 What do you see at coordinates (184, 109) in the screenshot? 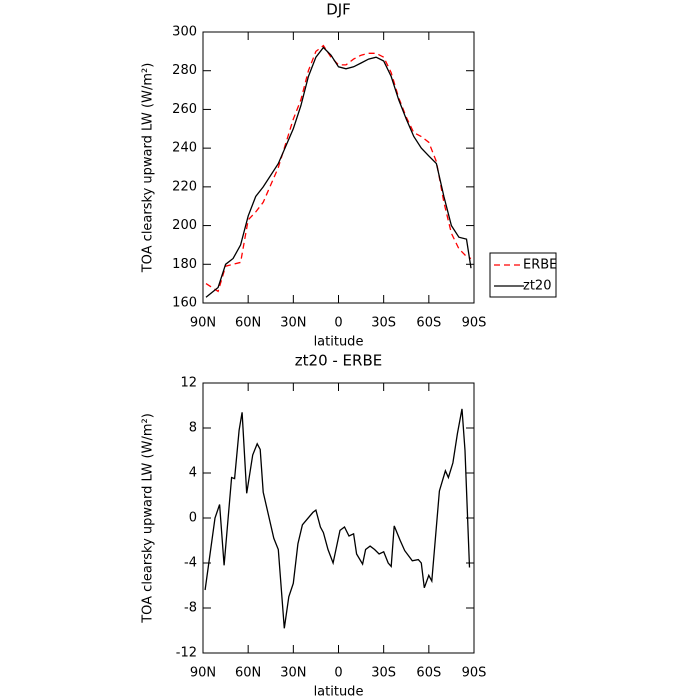
I see `y-tick-label: 260` at bounding box center [184, 109].